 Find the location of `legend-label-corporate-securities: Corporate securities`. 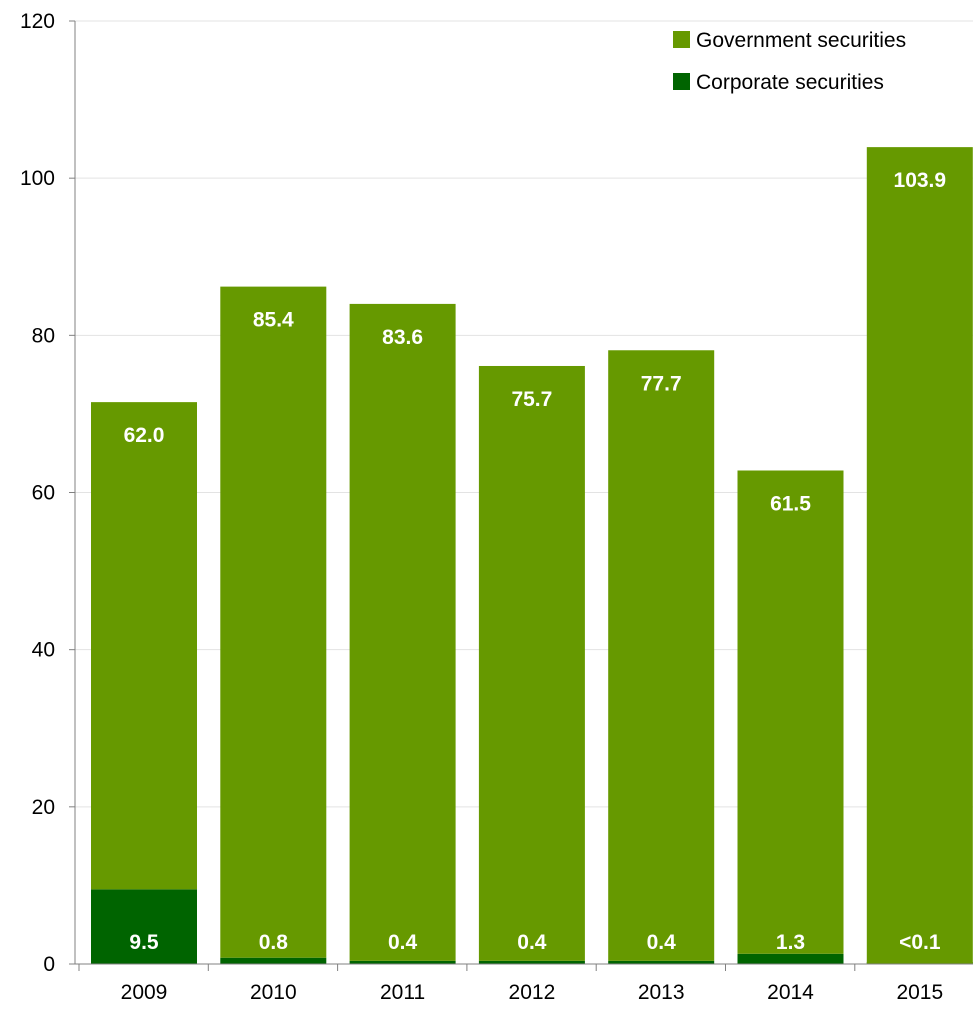

legend-label-corporate-securities: Corporate securities is located at coordinates (790, 82).